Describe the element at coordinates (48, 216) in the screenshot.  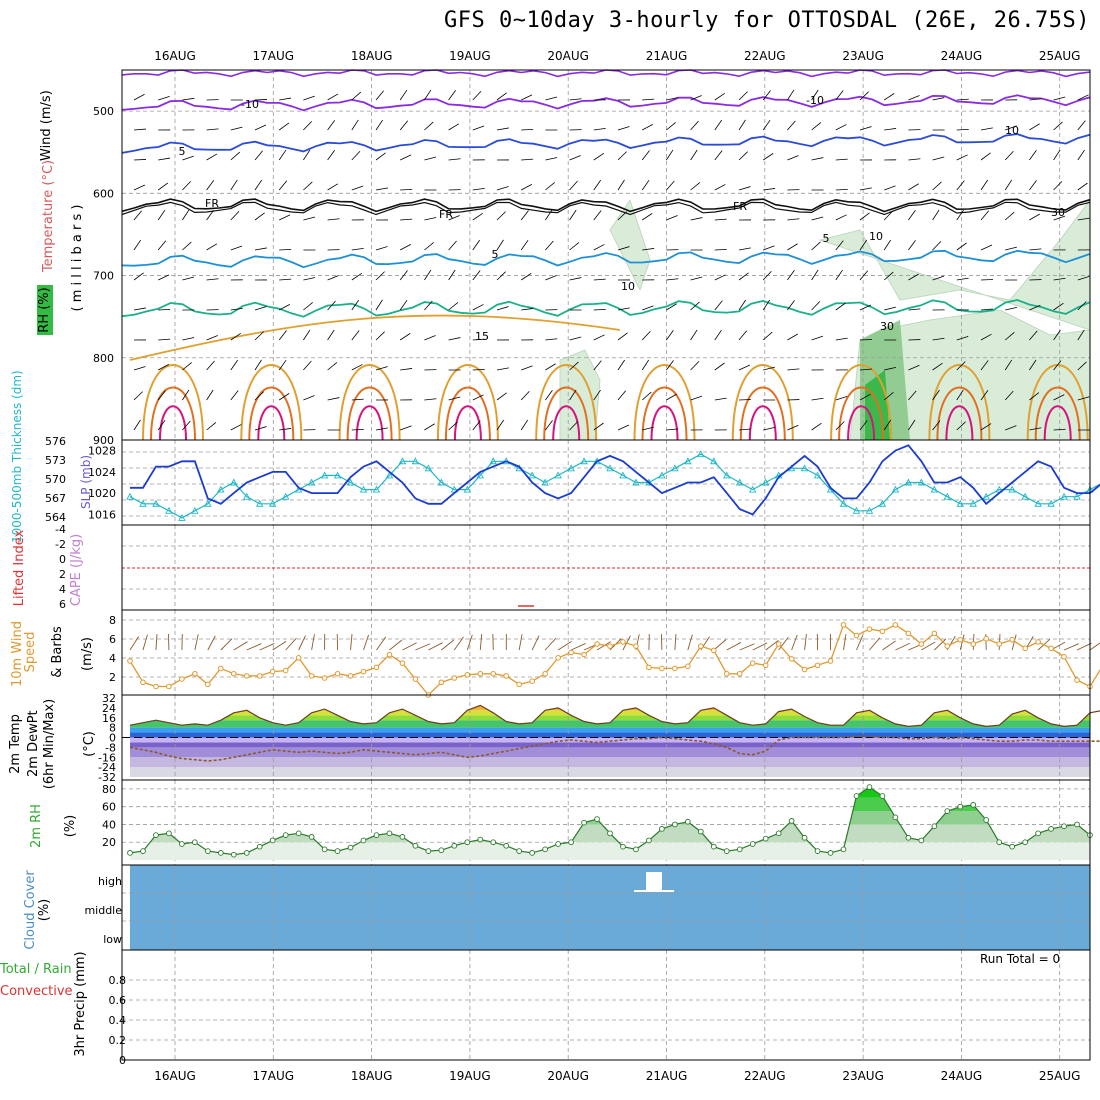
I see `temperature-label: Temperature (°C)` at that location.